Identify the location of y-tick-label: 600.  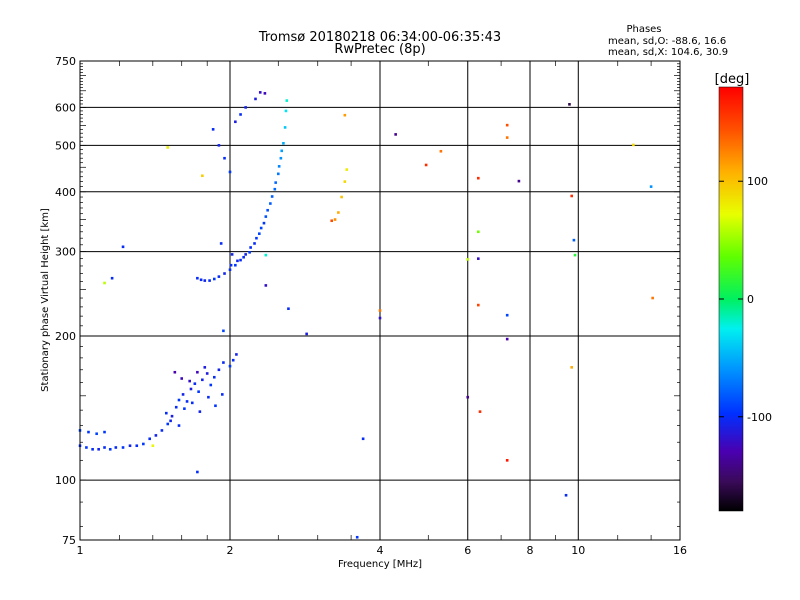
(65, 107).